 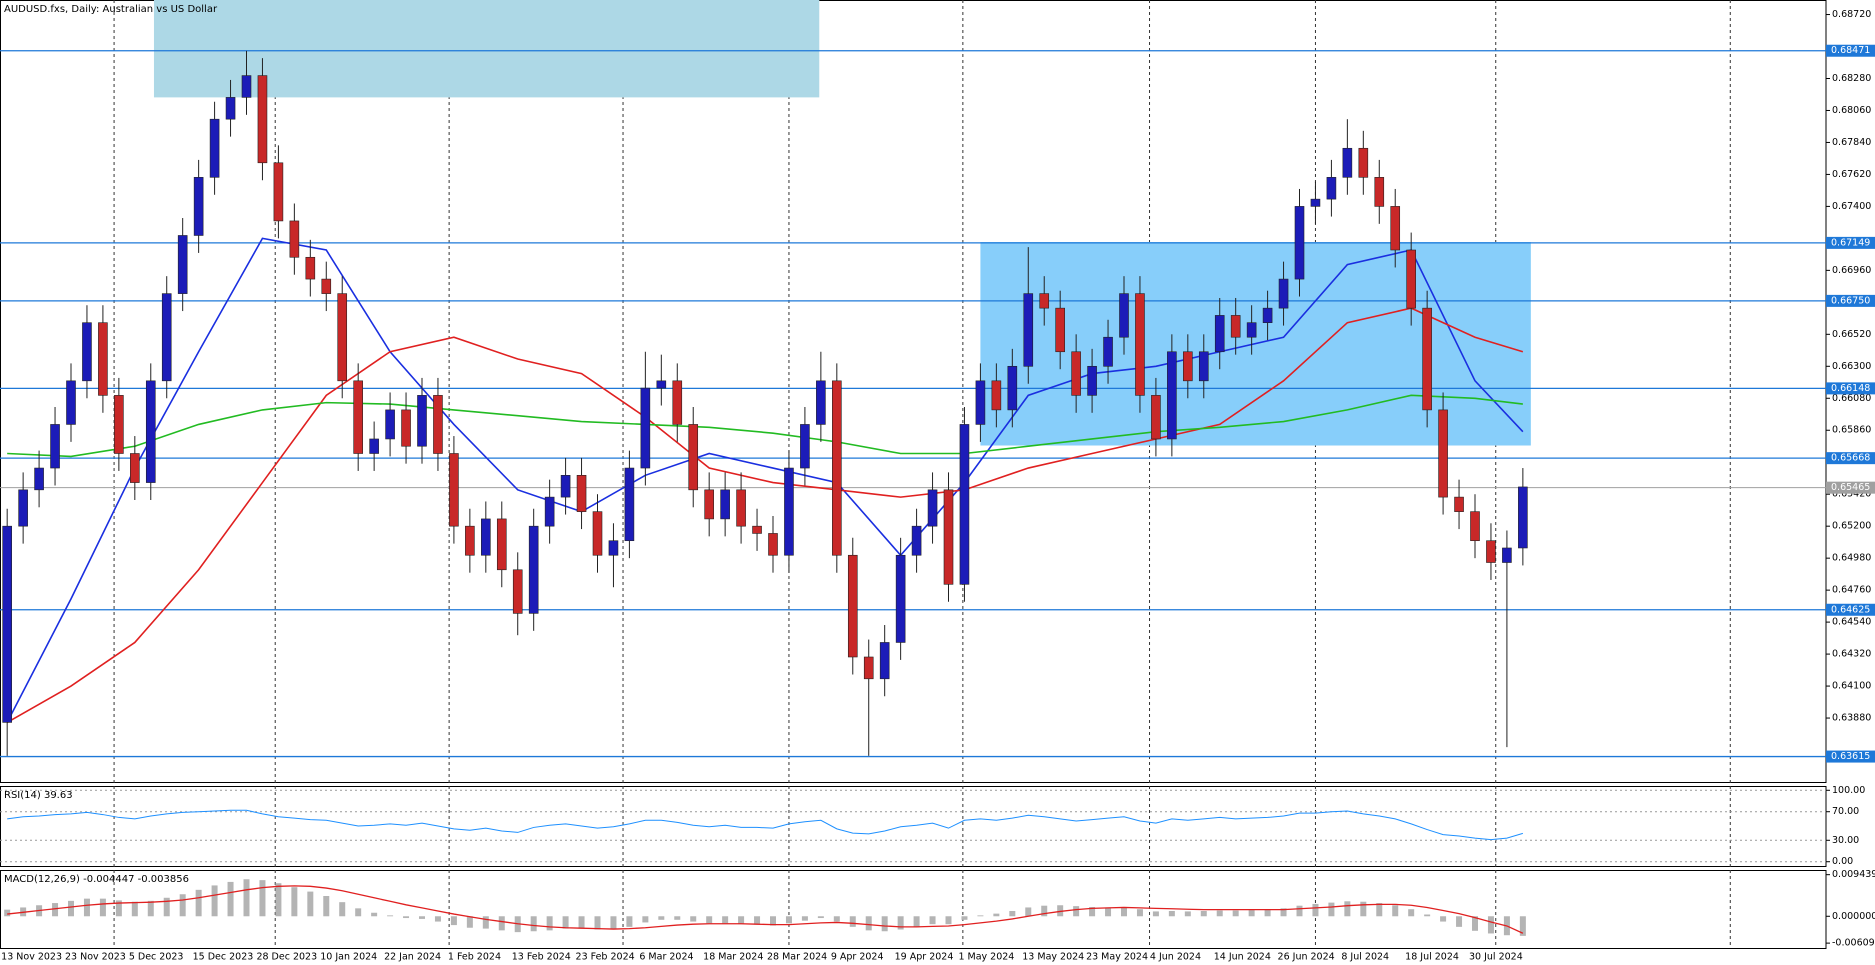 What do you see at coordinates (412, 957) in the screenshot?
I see `x-tick-label: 22 Jan 2024` at bounding box center [412, 957].